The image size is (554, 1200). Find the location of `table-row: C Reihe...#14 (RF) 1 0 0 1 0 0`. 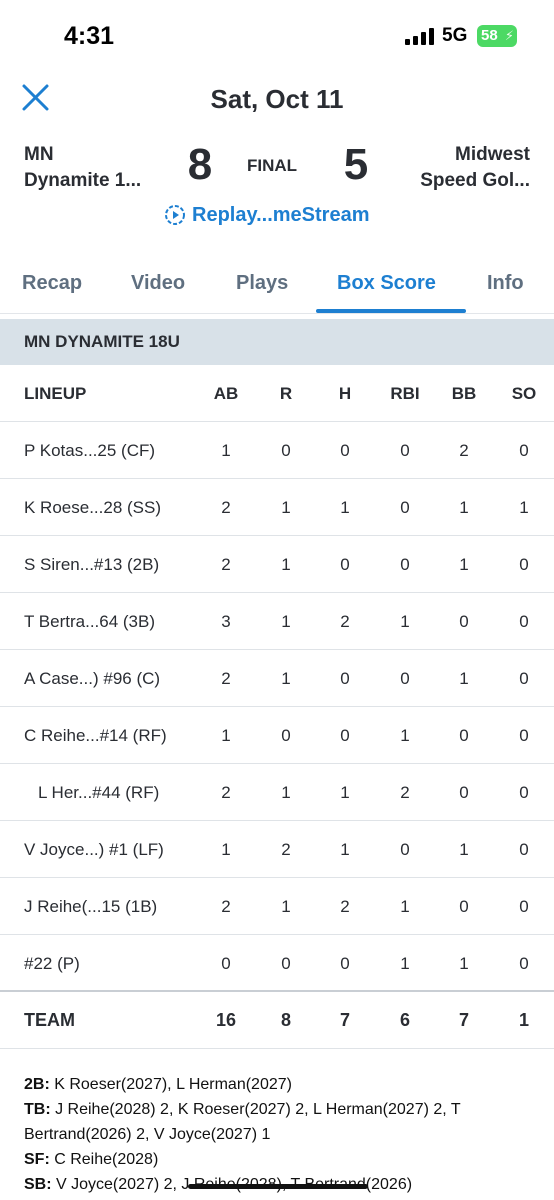

table-row: C Reihe...#14 (RF) 1 0 0 1 0 0 is located at coordinates (277, 735).